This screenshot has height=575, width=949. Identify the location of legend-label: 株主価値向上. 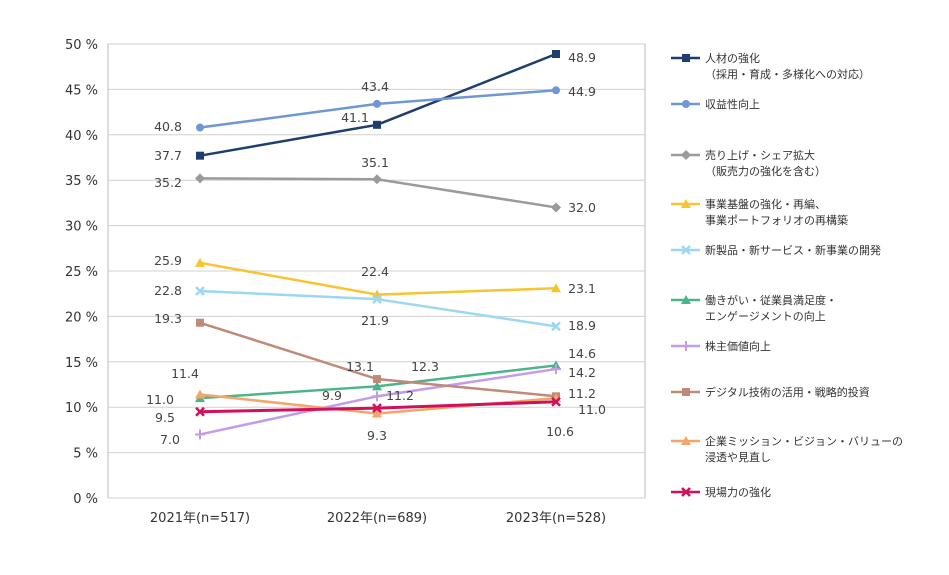
(738, 346).